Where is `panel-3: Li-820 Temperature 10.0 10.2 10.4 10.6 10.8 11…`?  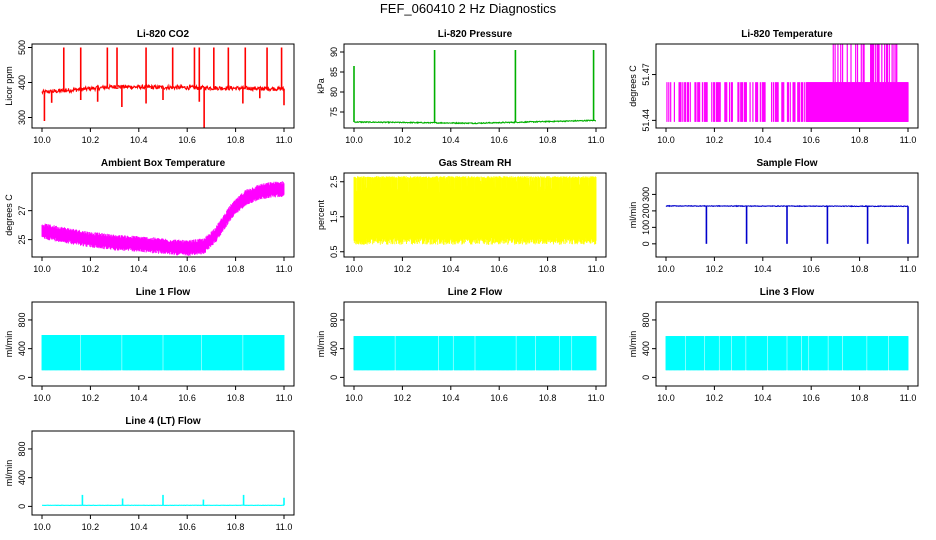
panel-3: Li-820 Temperature 10.0 10.2 10.4 10.6 10.8 11… is located at coordinates (773, 87).